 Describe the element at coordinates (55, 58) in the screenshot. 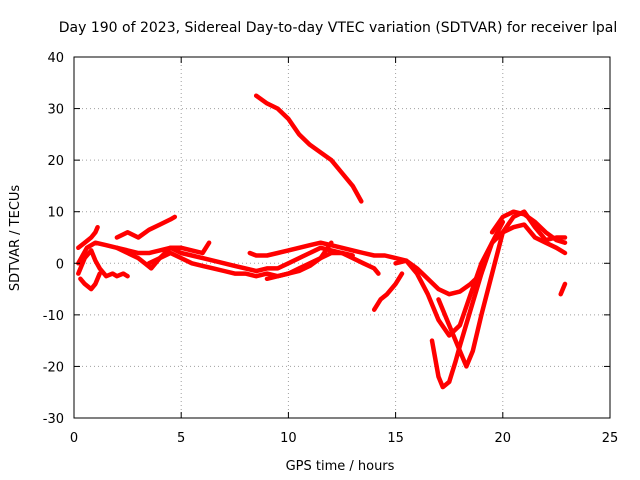

I see `y-tick-label: 40` at that location.